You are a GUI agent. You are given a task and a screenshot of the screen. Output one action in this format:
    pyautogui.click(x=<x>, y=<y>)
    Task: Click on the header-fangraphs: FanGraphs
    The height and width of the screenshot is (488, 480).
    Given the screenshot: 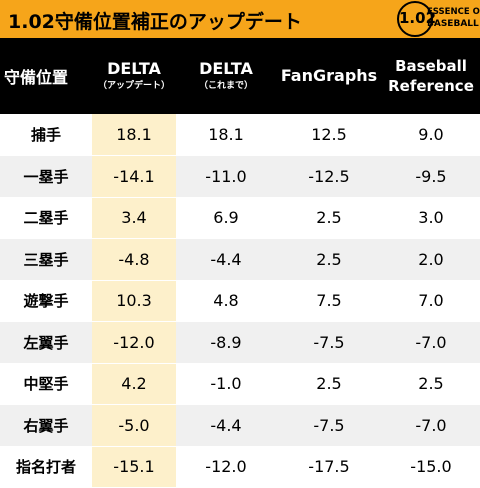 What is the action you would take?
    pyautogui.click(x=329, y=76)
    